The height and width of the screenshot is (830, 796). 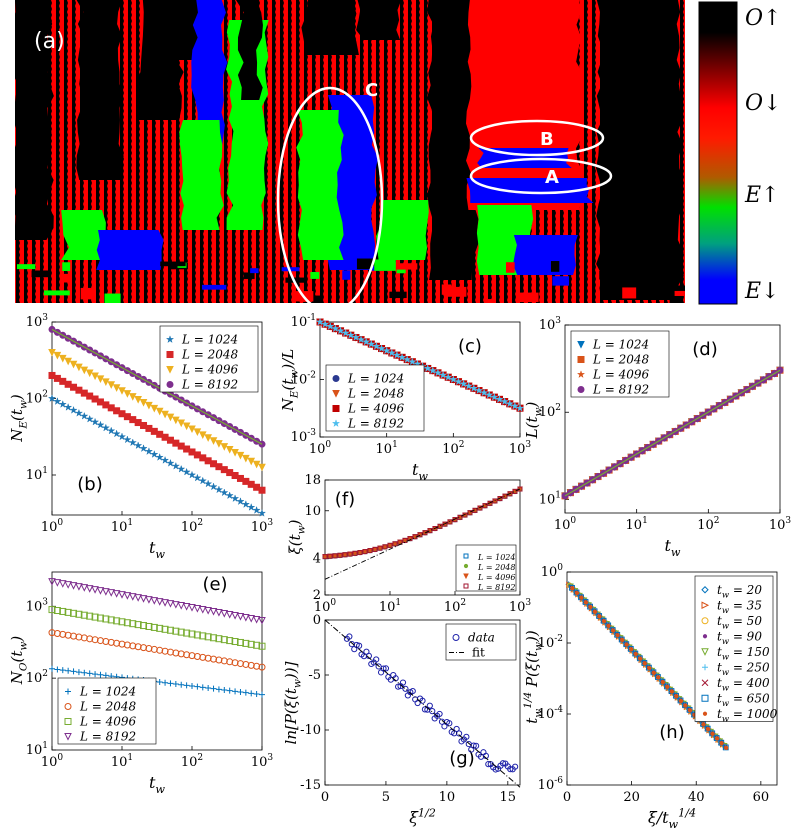 I want to click on fit-line, so click(x=157, y=386).